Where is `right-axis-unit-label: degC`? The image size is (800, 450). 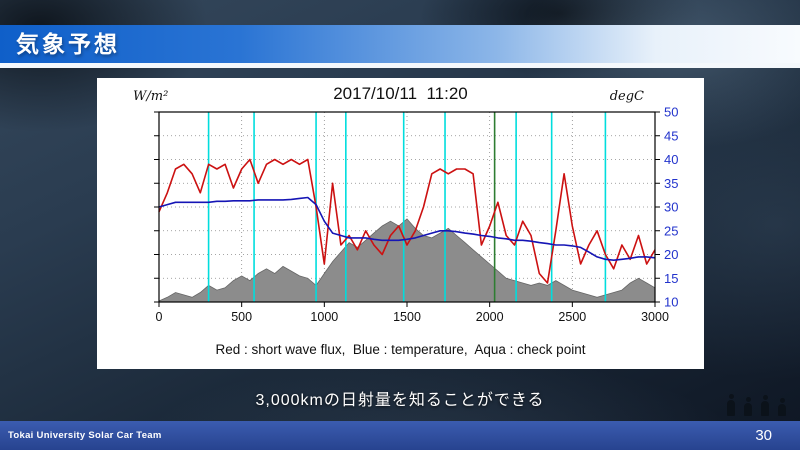
right-axis-unit-label: degC is located at coordinates (626, 96).